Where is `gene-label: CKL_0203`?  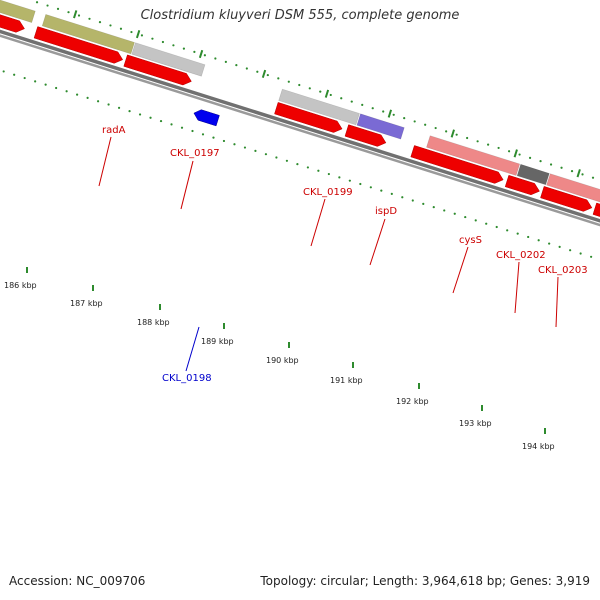 gene-label: CKL_0203 is located at coordinates (563, 270).